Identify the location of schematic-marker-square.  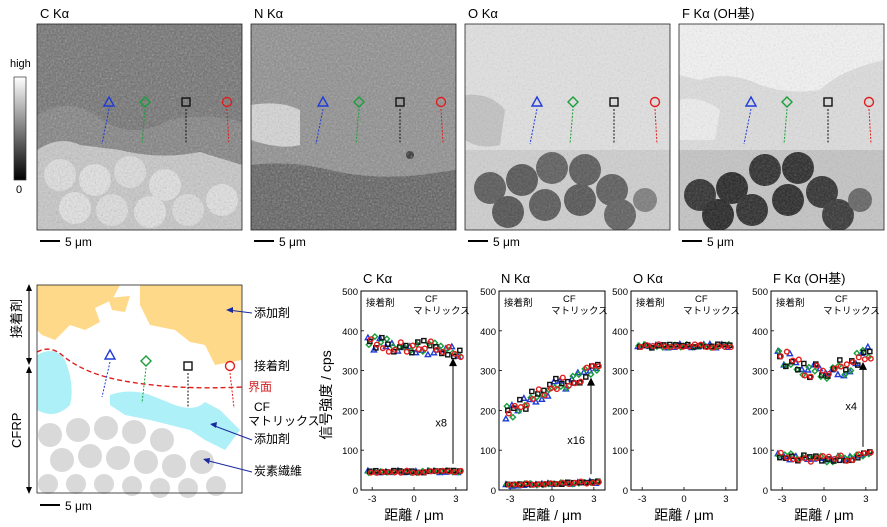
(188, 366).